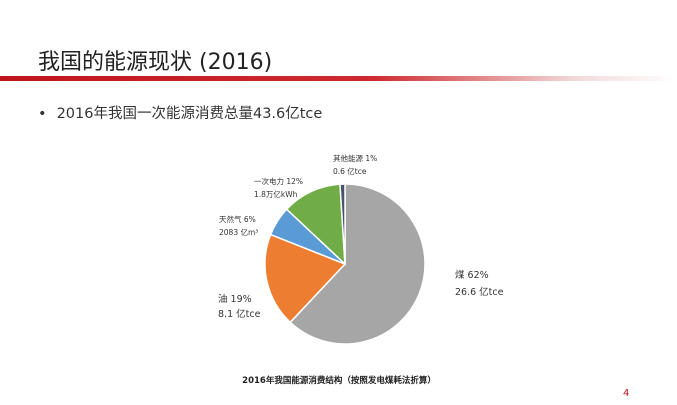 The image size is (677, 405). What do you see at coordinates (350, 171) in the screenshot?
I see `slice-value-5: 0.6 亿tce` at bounding box center [350, 171].